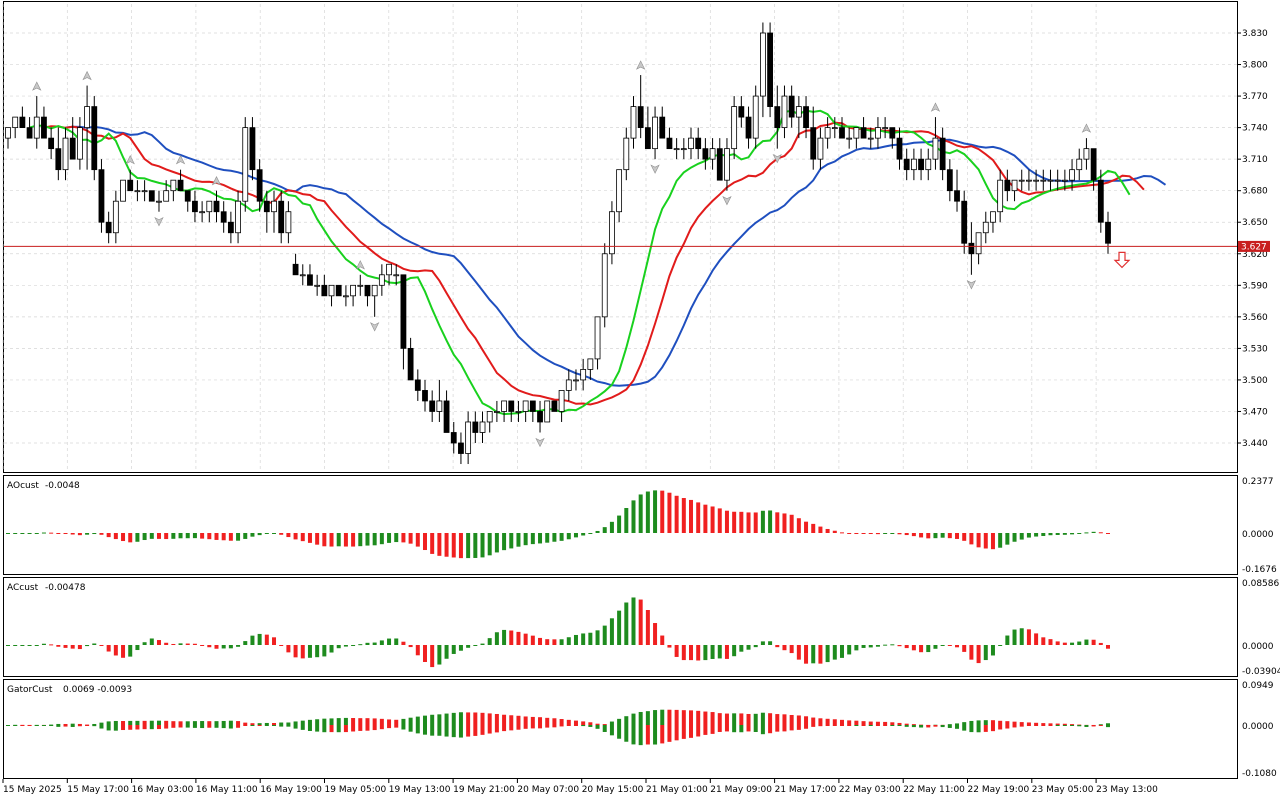  What do you see at coordinates (741, 790) in the screenshot?
I see `time-tick-label: 21 May 09:00` at bounding box center [741, 790].